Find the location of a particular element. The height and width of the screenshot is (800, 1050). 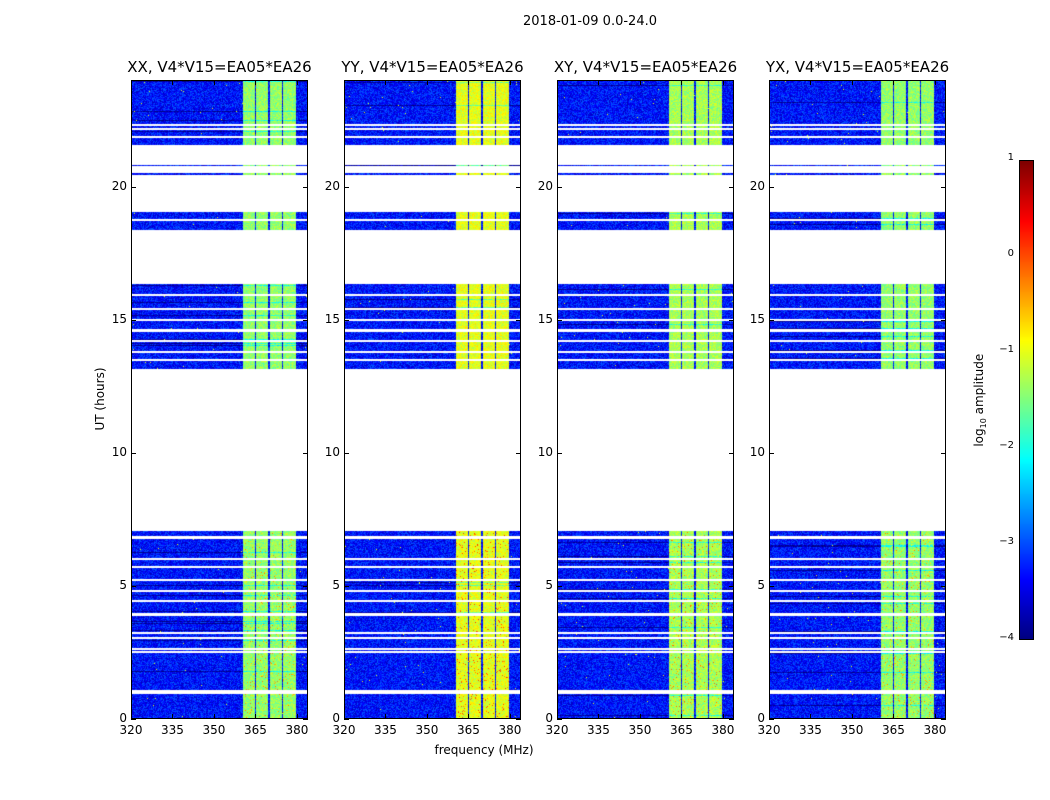

colorbar is located at coordinates (1026, 400).